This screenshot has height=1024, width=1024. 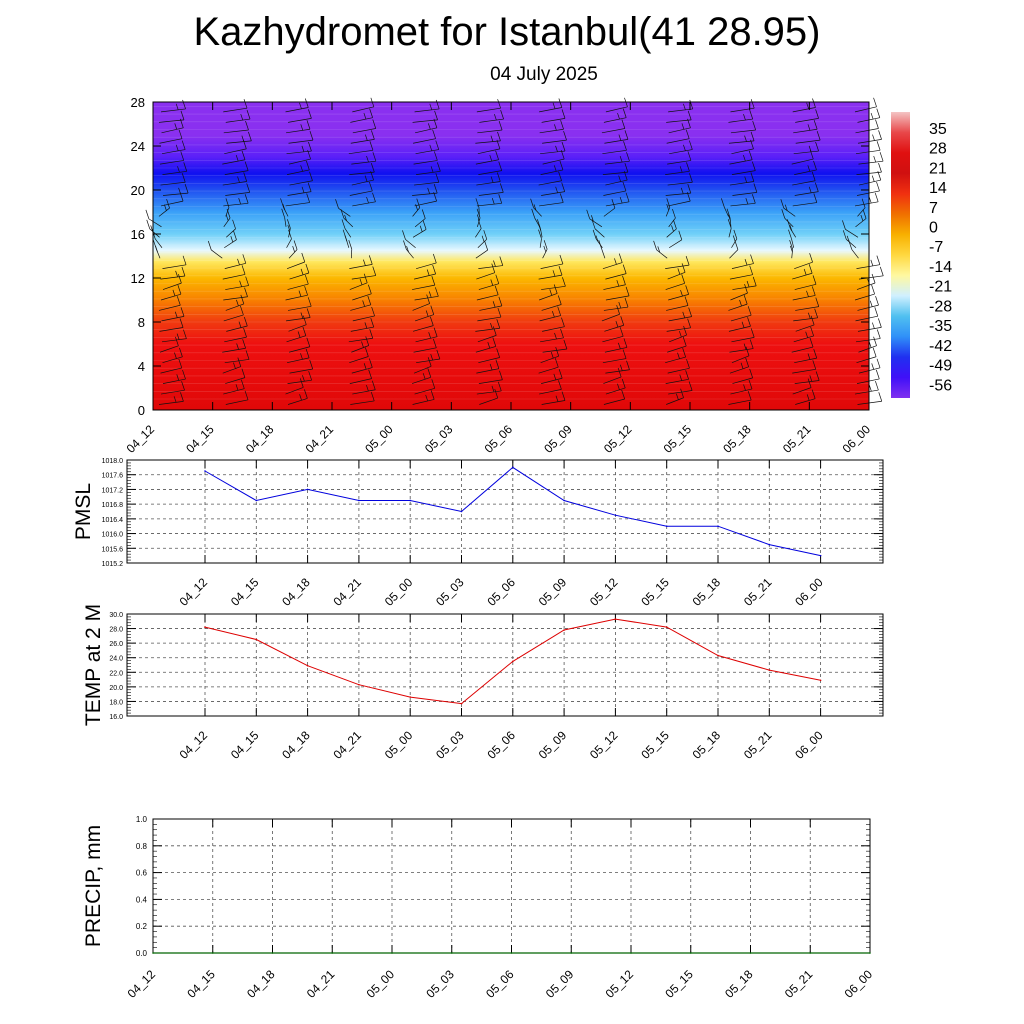 I want to click on y-axis-title: TEMP at 2 M, so click(x=93, y=665).